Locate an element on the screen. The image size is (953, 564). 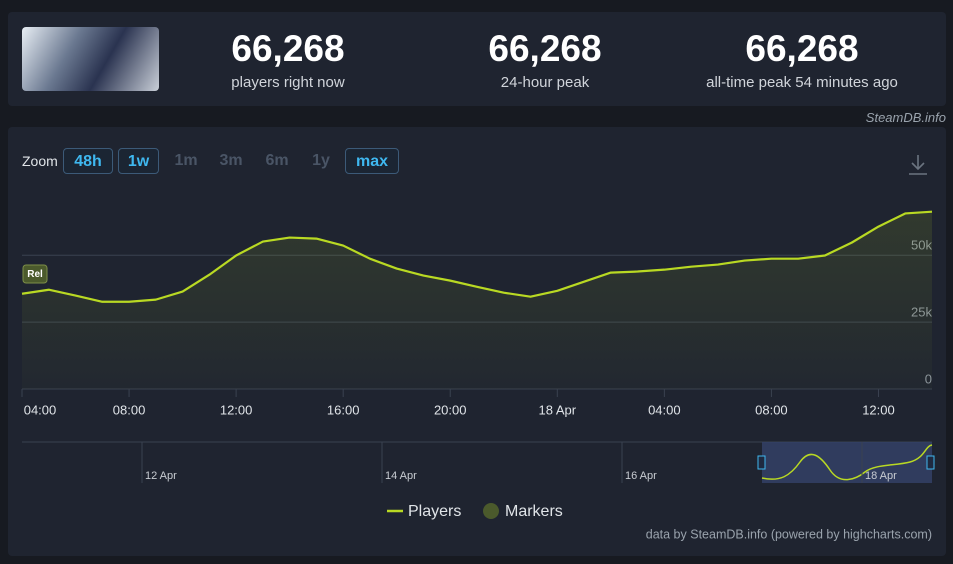
x-tick-label: 18 Apr is located at coordinates (557, 409).